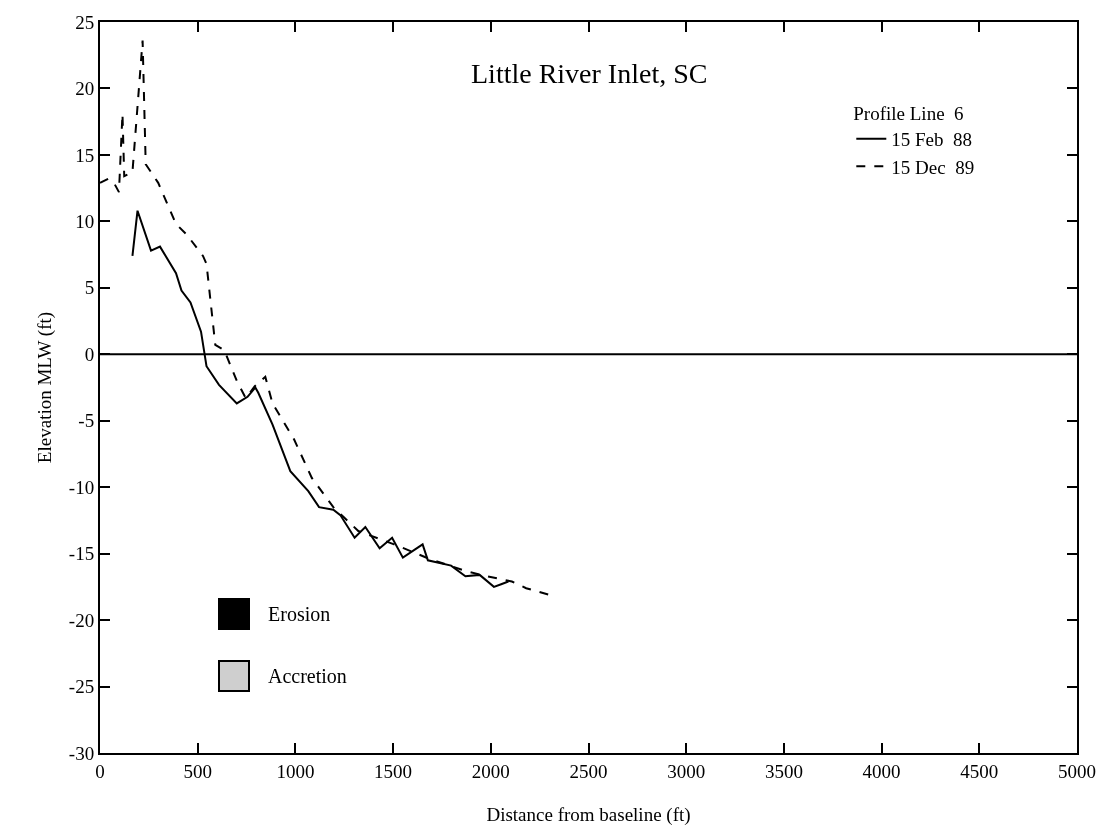  What do you see at coordinates (979, 771) in the screenshot?
I see `x-tick-label: 4500` at bounding box center [979, 771].